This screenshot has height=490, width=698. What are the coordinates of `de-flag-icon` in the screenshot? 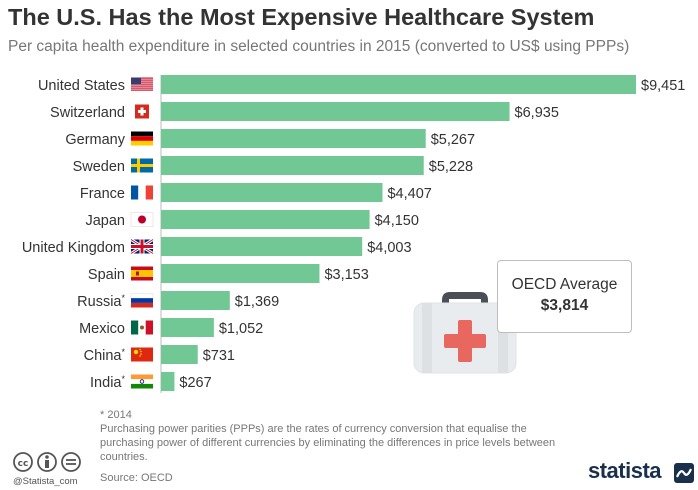 It's located at (142, 138).